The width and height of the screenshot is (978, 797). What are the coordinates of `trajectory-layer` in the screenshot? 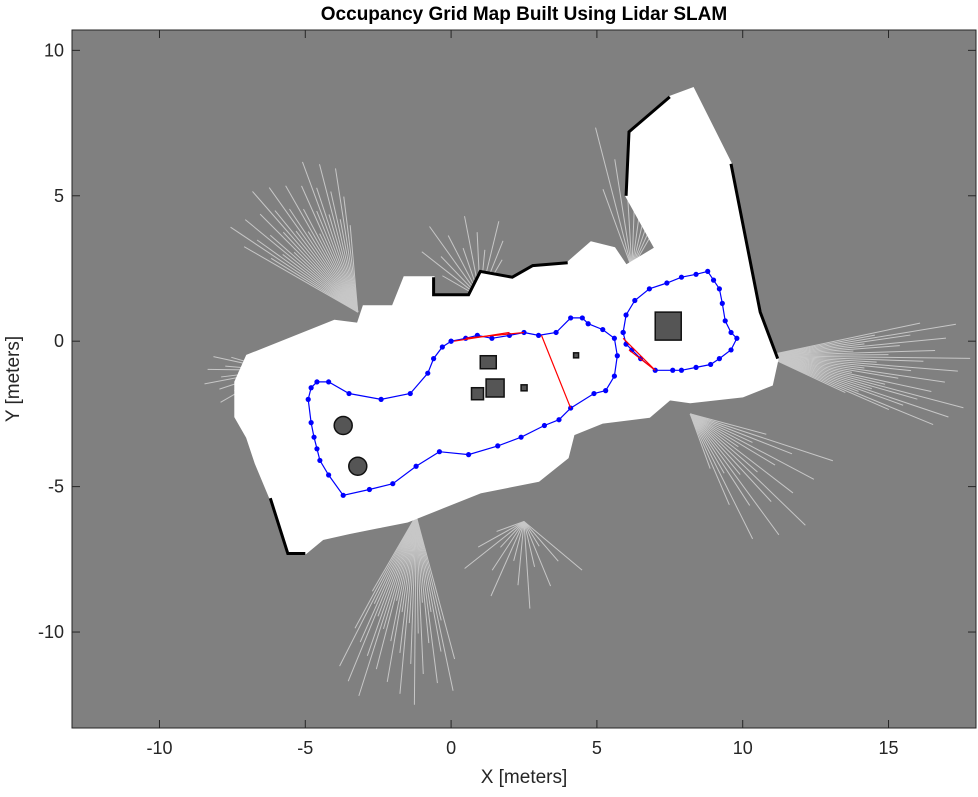 It's located at (522, 383).